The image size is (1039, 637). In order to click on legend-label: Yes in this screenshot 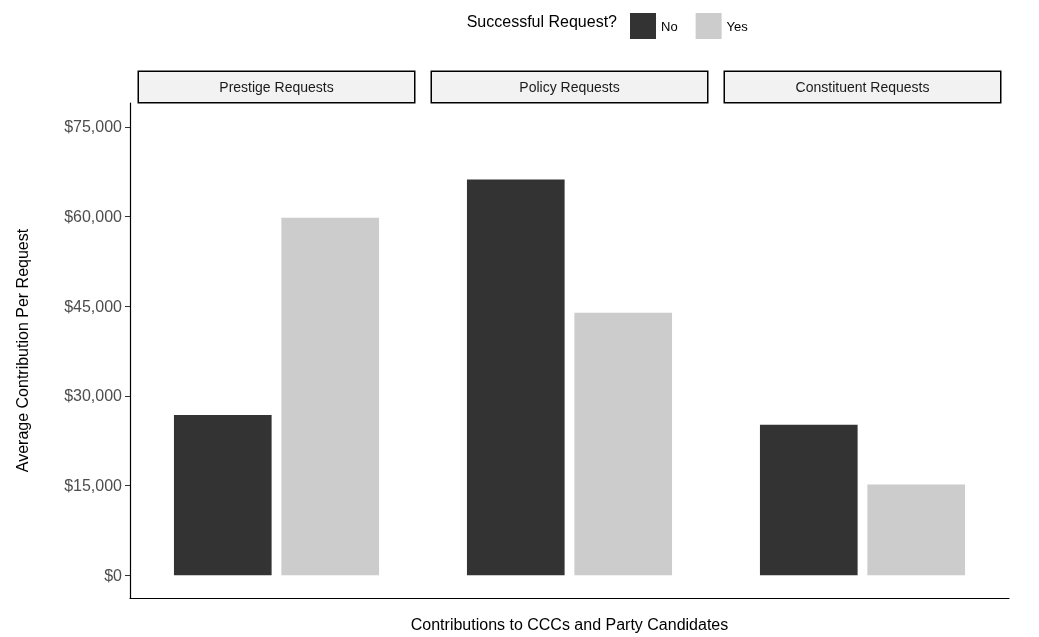, I will do `click(737, 26)`.